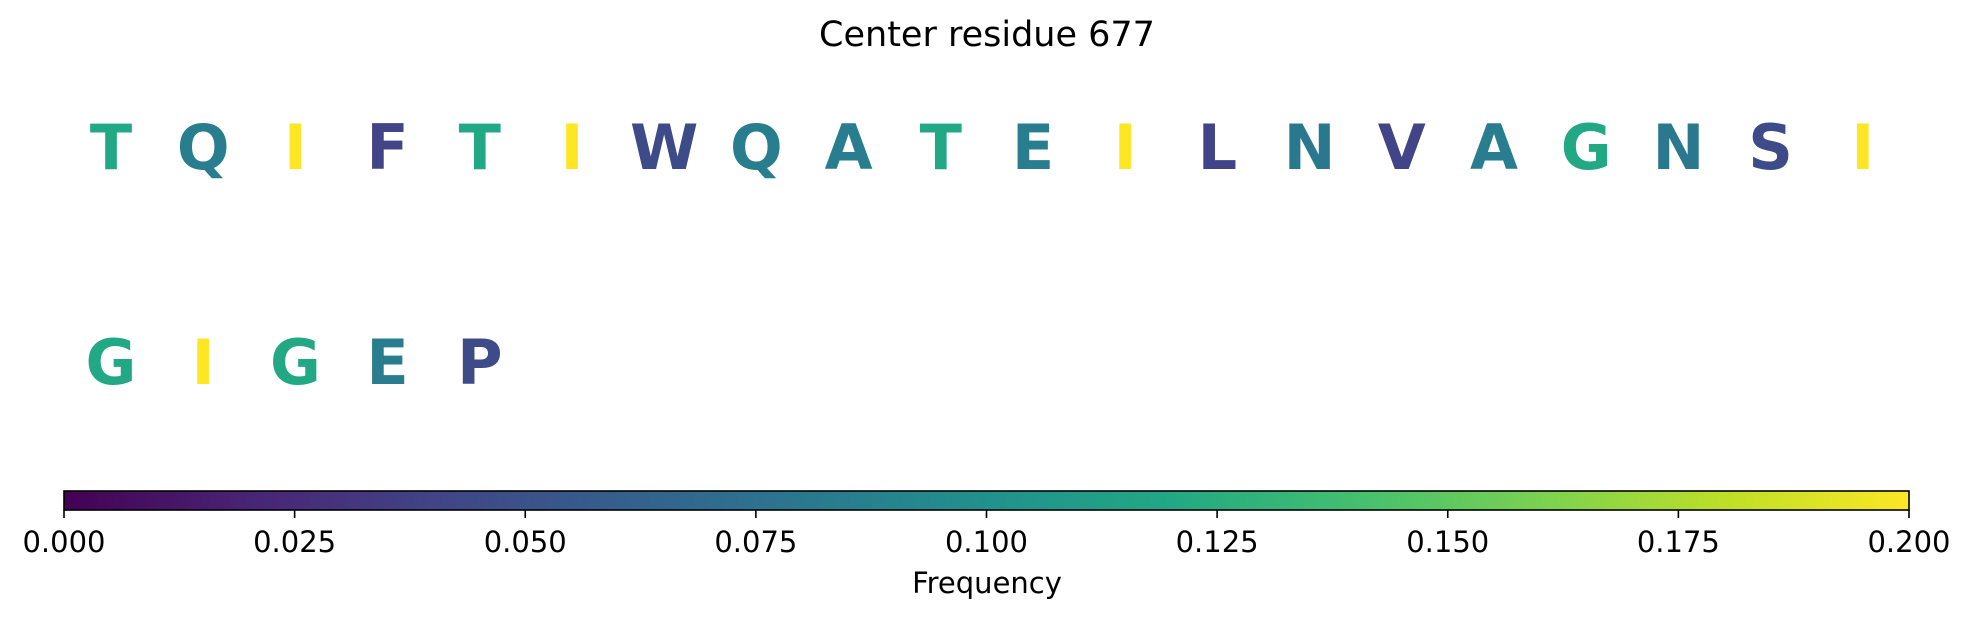 The image size is (1973, 619). I want to click on colorbar-tick-label: 0.150, so click(1447, 542).